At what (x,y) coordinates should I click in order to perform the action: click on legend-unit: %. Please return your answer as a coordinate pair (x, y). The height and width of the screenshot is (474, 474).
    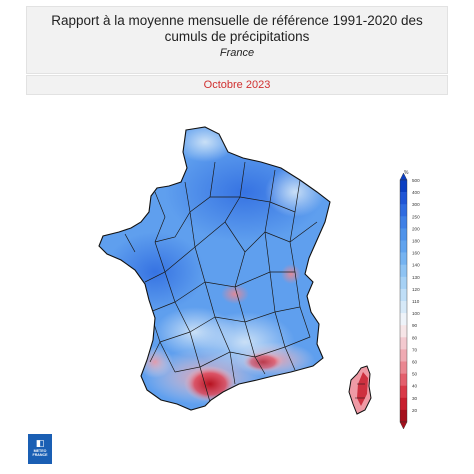
    Looking at the image, I should click on (406, 173).